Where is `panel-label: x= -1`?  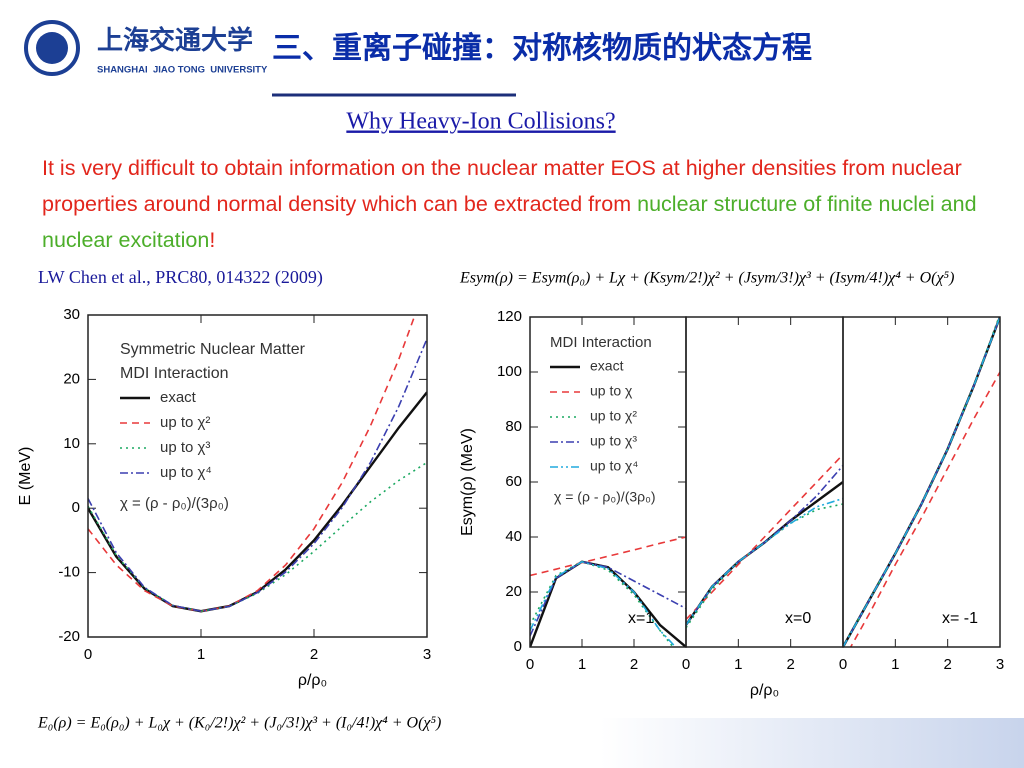
panel-label: x= -1 is located at coordinates (960, 618).